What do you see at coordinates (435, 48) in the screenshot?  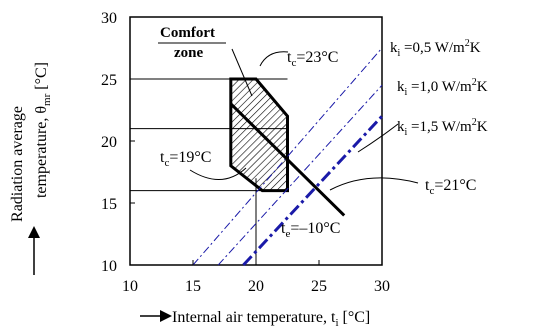 I see `legend-ki-0.5: ki =0,5 W/m2K` at bounding box center [435, 48].